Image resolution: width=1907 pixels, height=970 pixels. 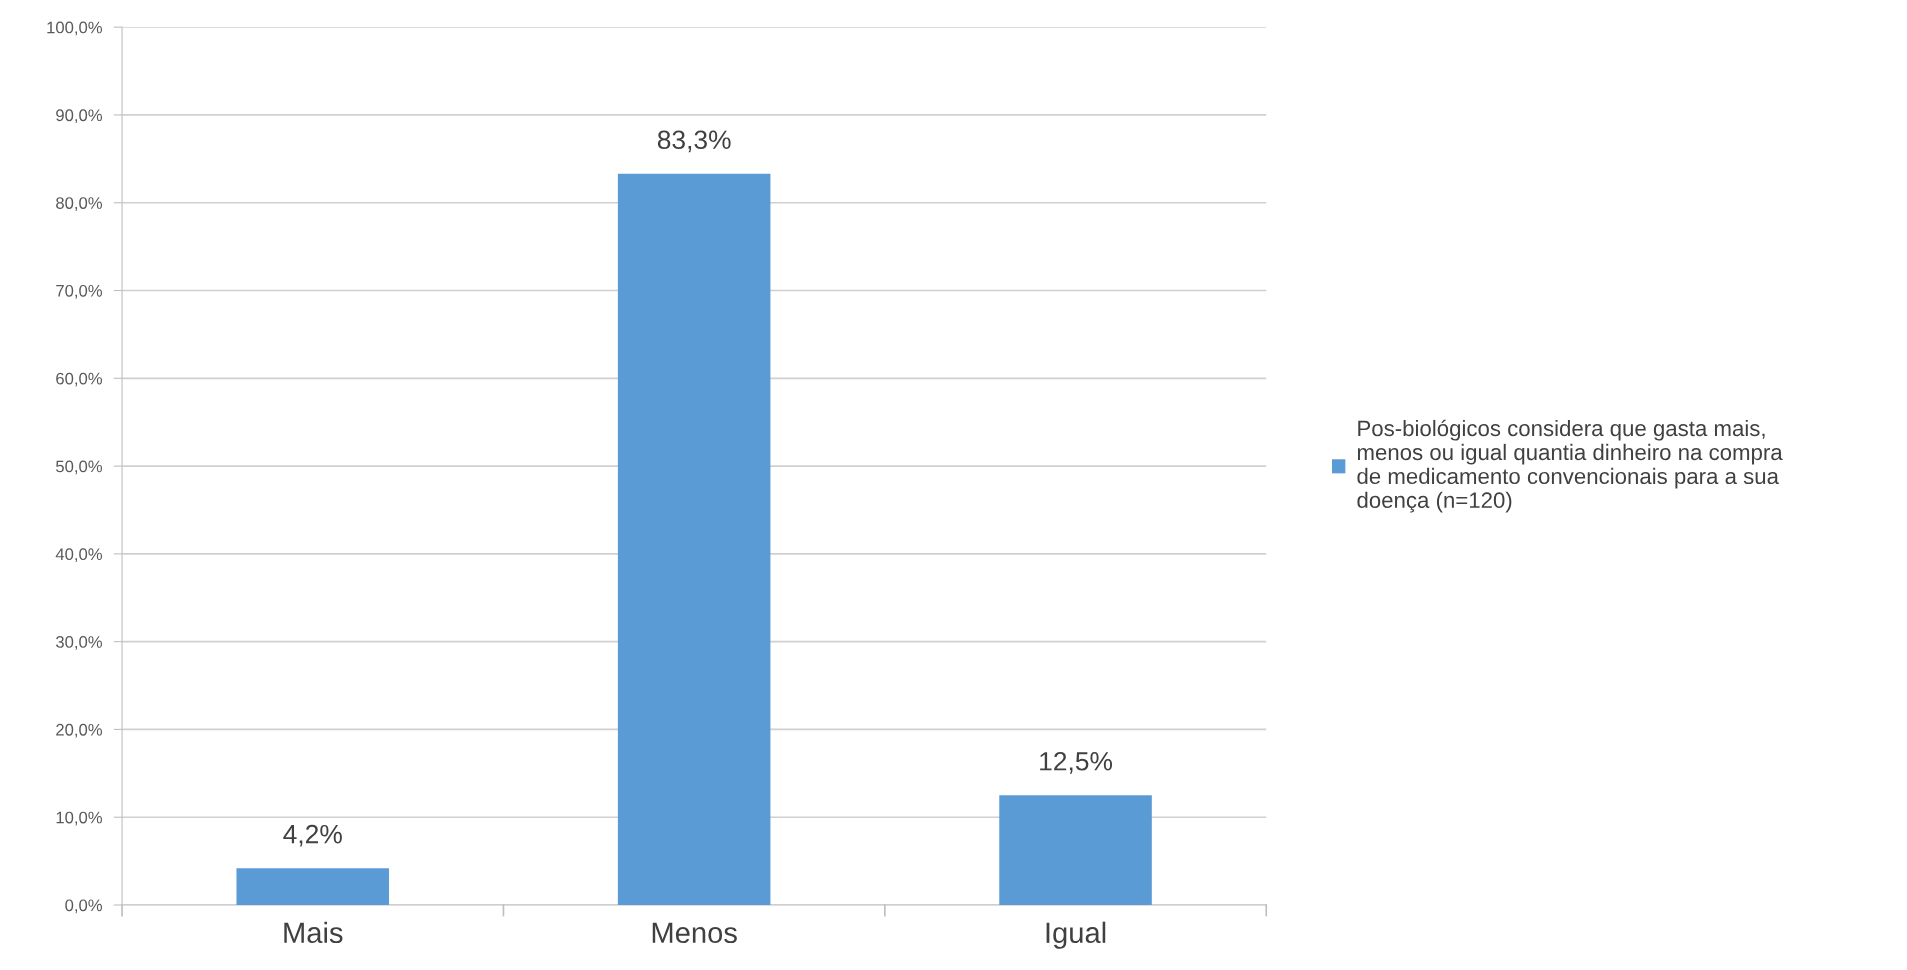 What do you see at coordinates (694, 933) in the screenshot?
I see `x-tick-label: Menos` at bounding box center [694, 933].